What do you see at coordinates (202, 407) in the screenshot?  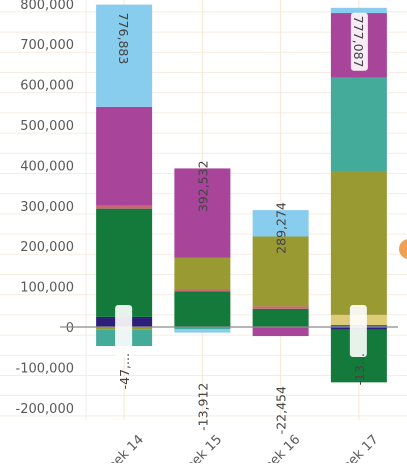 I see `negative-total-label: -13,912` at bounding box center [202, 407].